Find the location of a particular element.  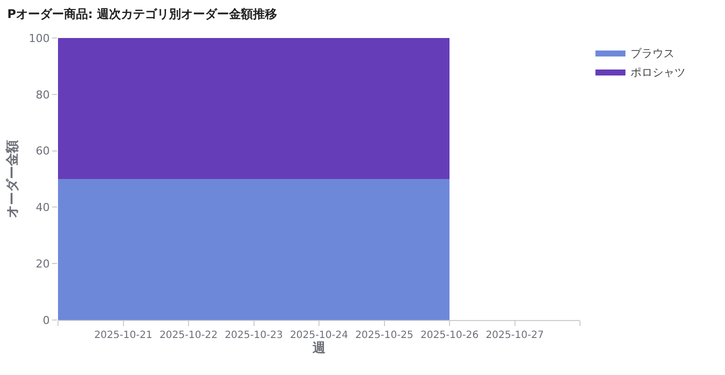

y-tick-label: 0 is located at coordinates (46, 320).